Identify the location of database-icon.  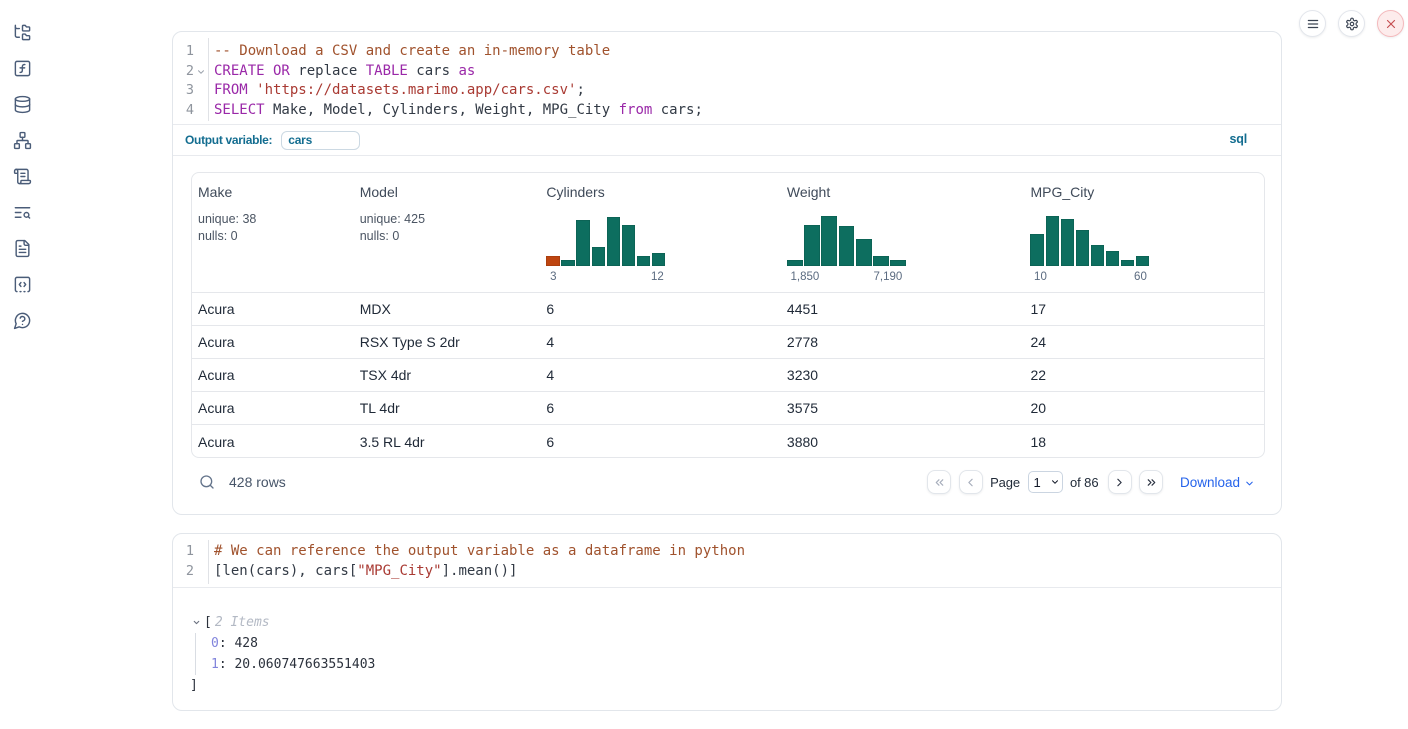
(22, 104).